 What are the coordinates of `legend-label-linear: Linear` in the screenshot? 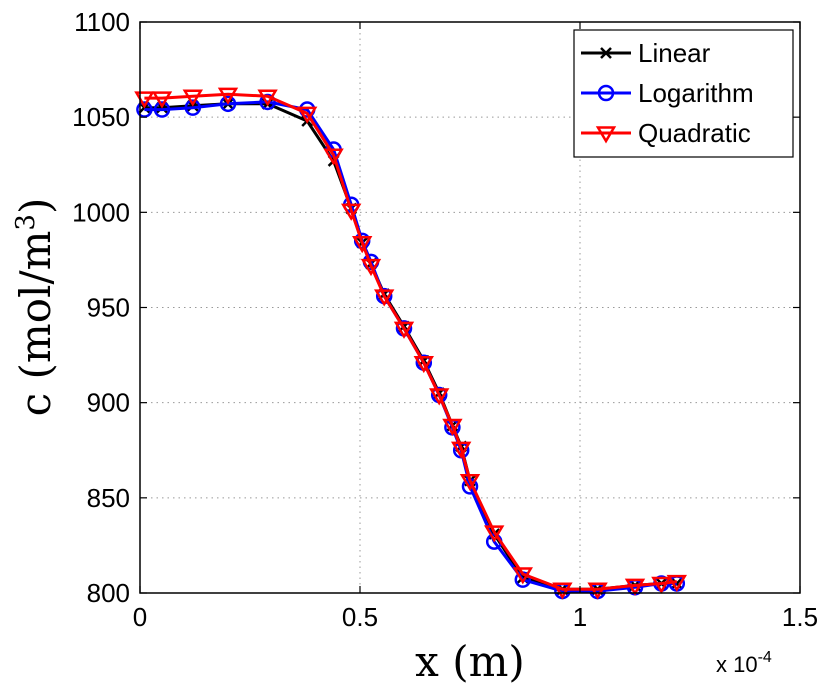 It's located at (674, 53).